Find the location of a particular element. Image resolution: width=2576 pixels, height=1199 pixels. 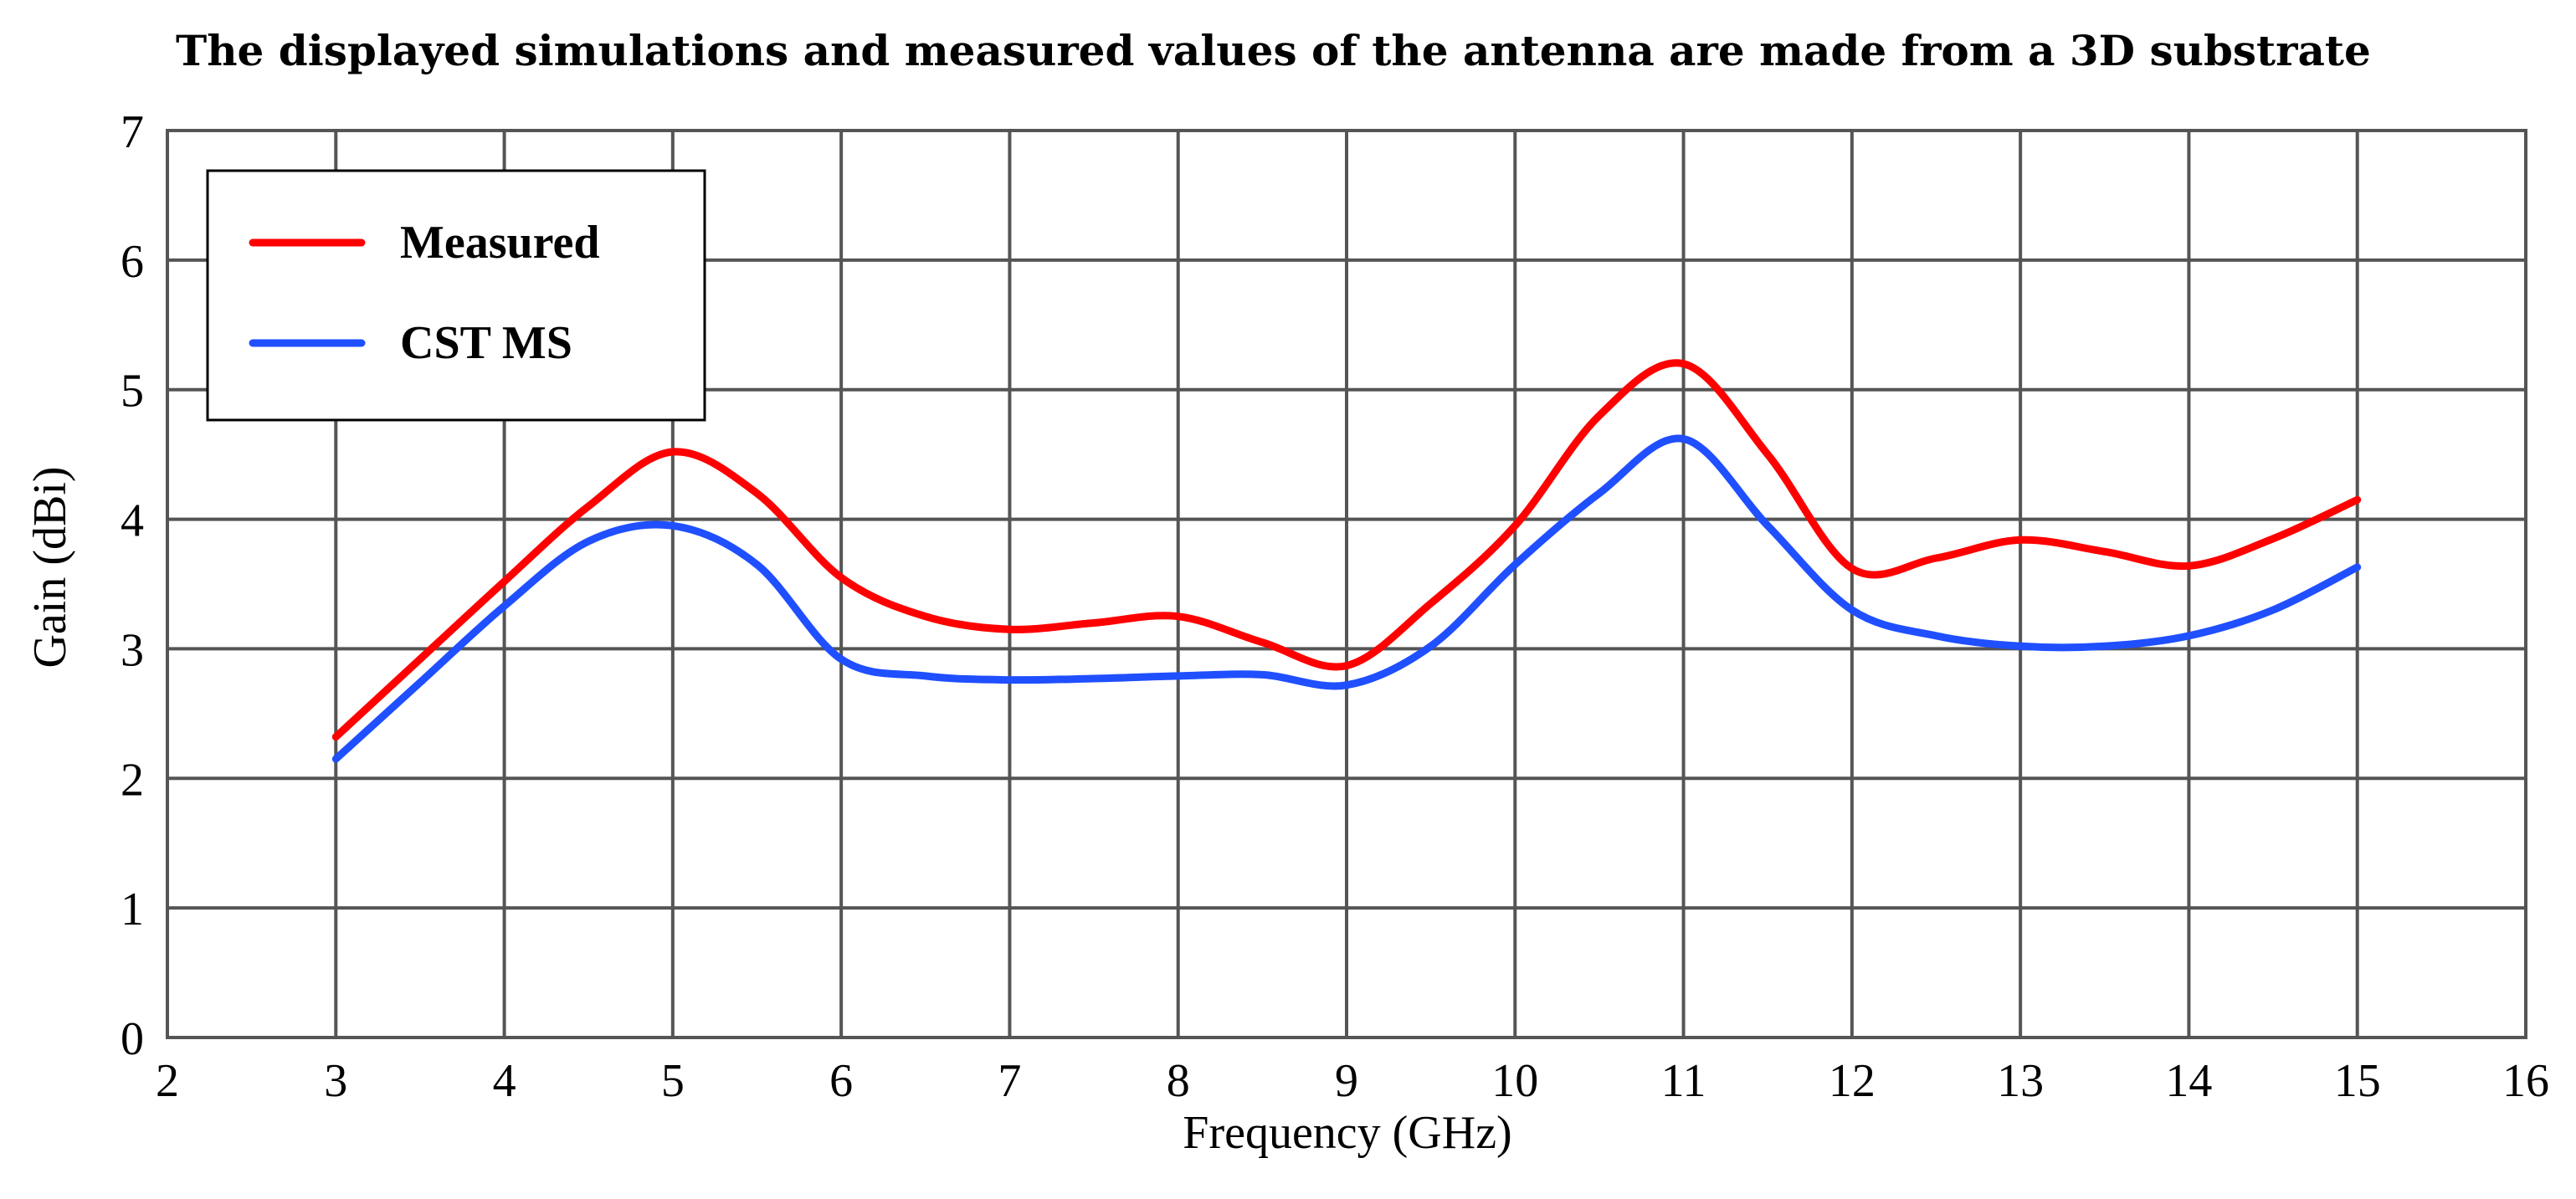

x-axis-ticks: 2 3 4 5 6 7 8 9 10 11 12 13 14 15 16 is located at coordinates (1352, 1081).